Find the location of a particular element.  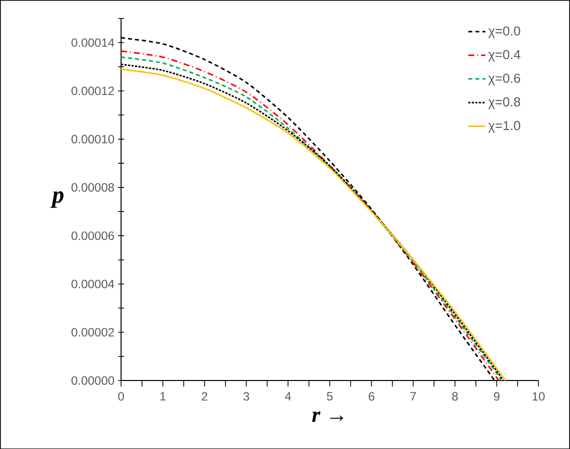

x-tick-label: 7 is located at coordinates (413, 396).